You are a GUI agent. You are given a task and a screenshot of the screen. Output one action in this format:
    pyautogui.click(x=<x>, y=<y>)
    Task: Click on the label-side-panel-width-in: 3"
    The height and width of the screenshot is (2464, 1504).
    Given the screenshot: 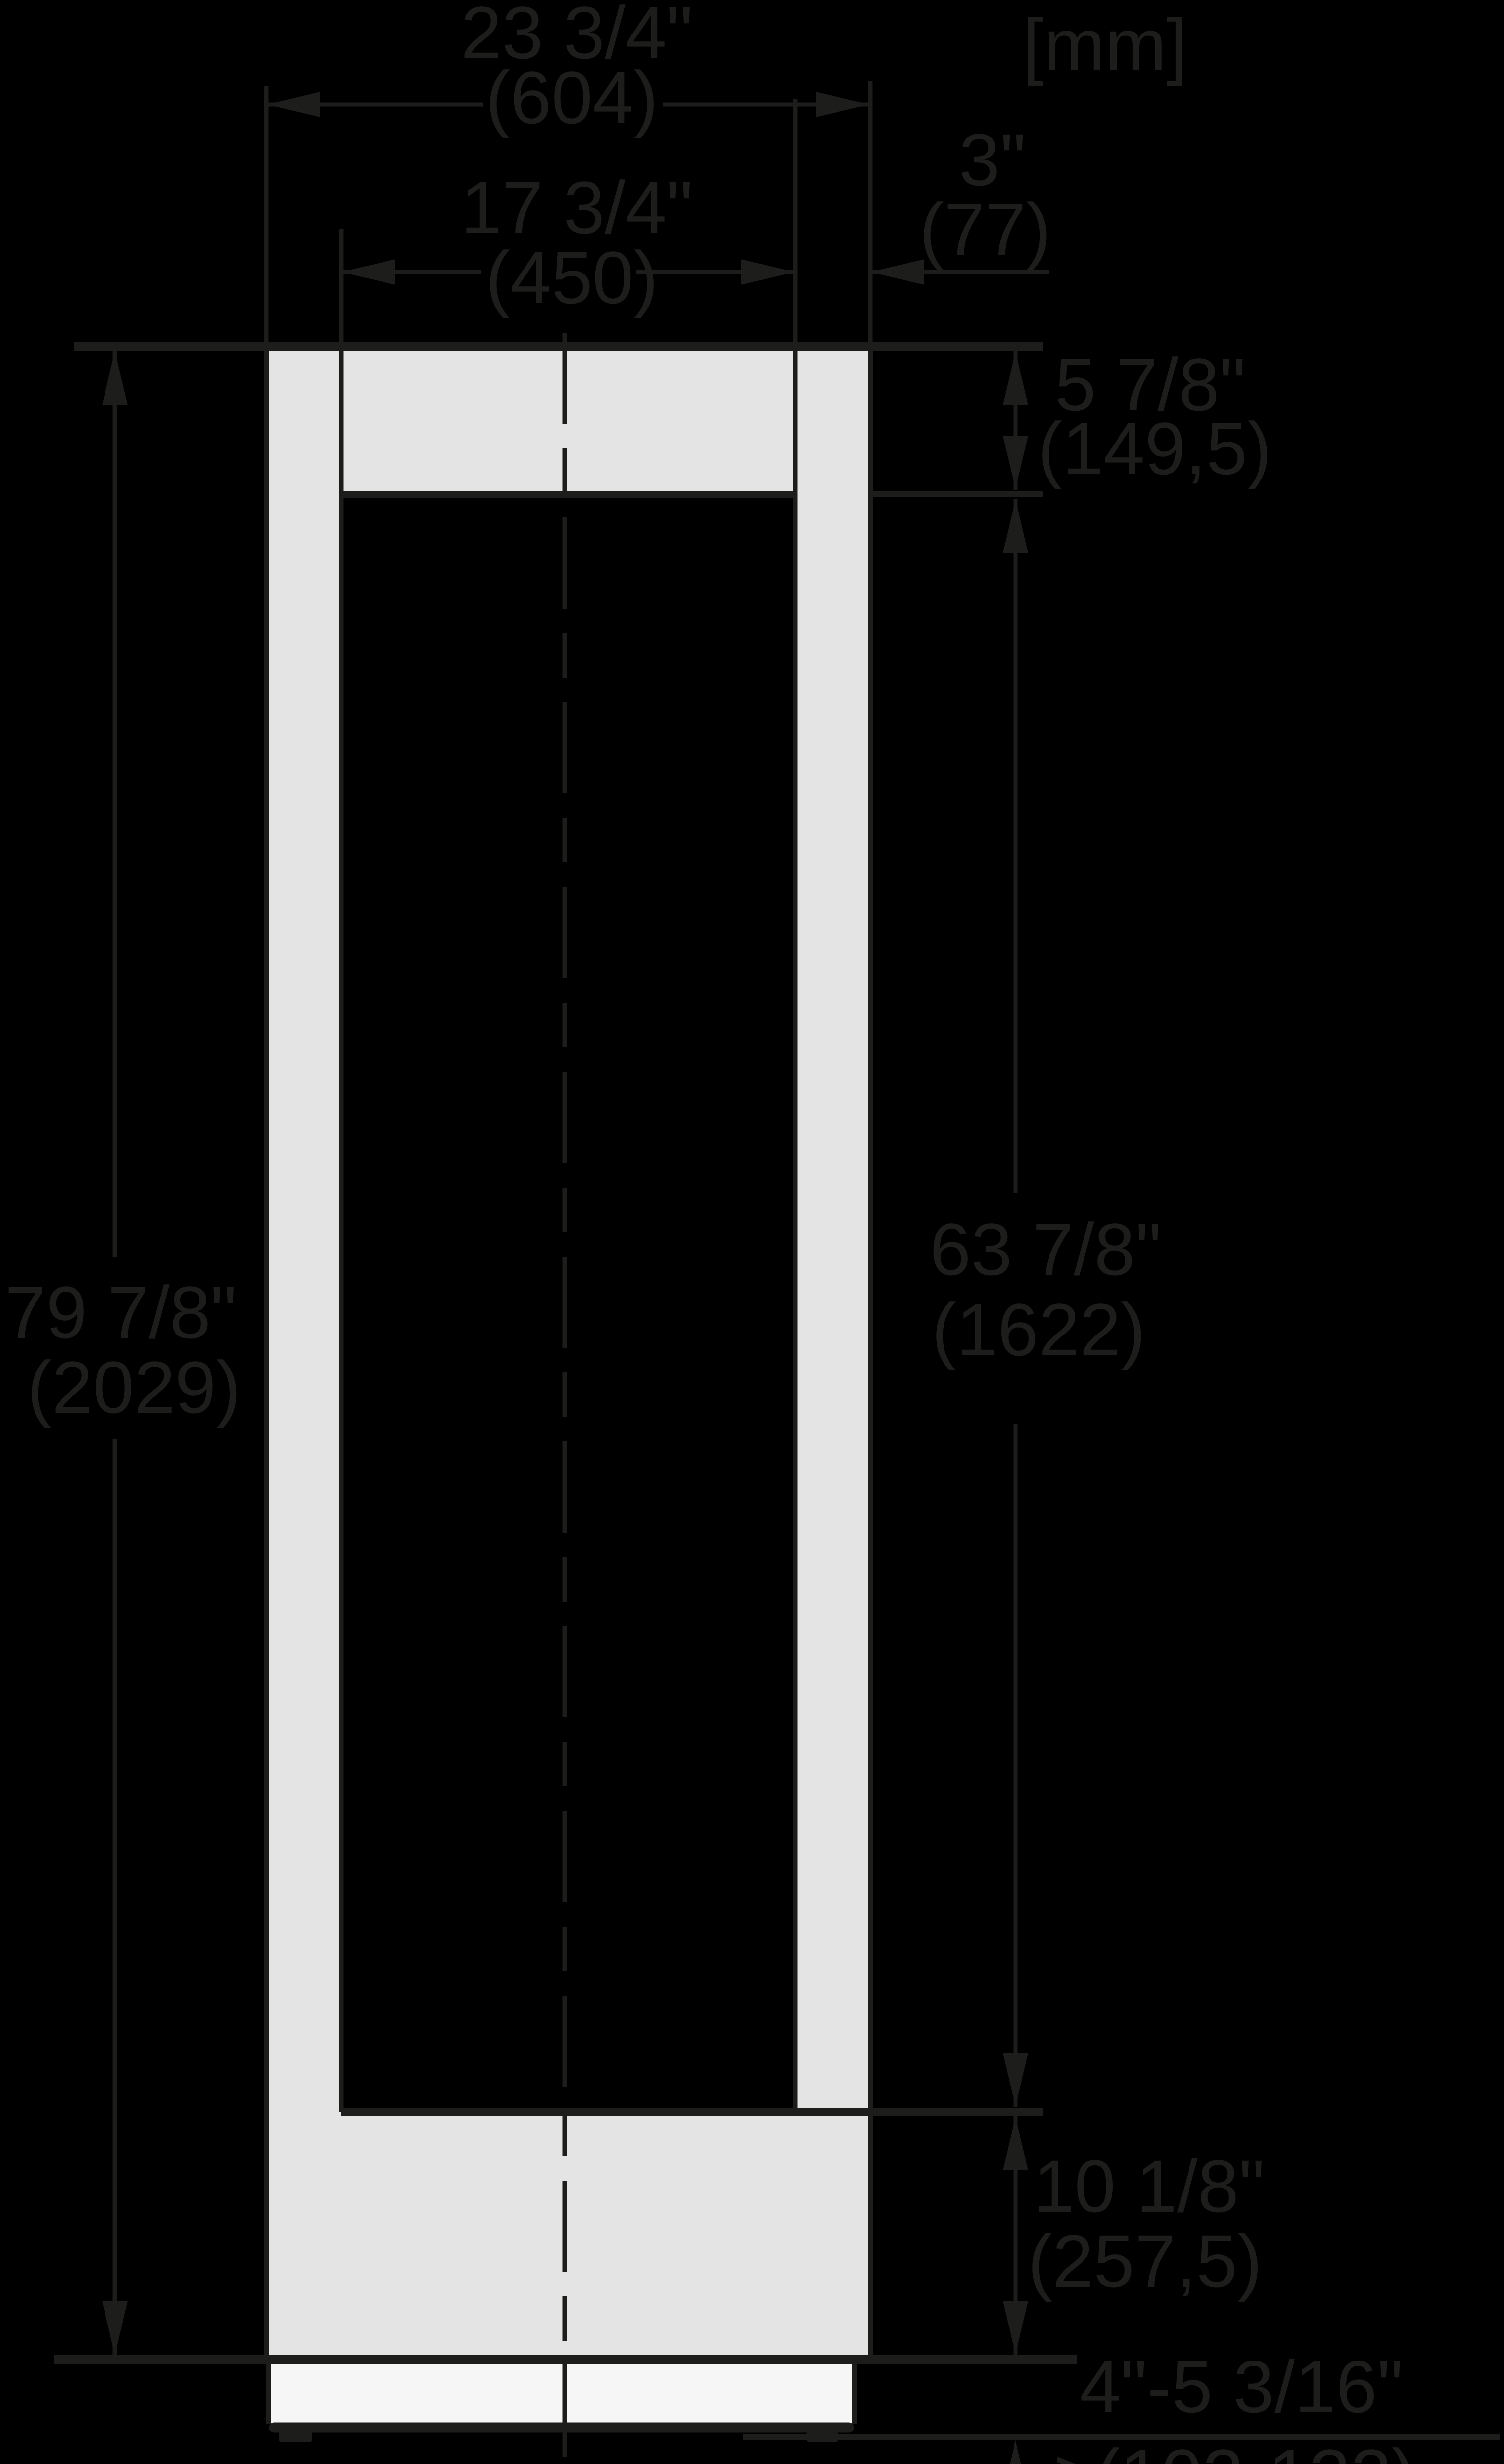 What is the action you would take?
    pyautogui.click(x=992, y=159)
    